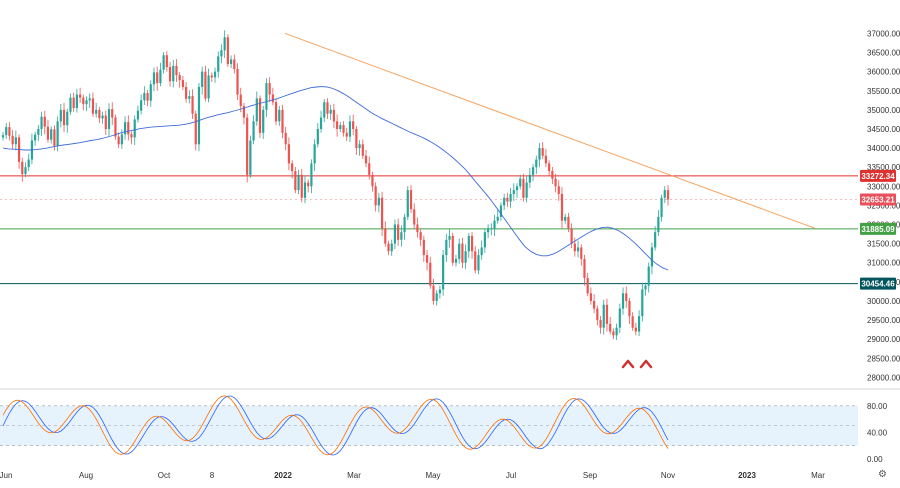 The height and width of the screenshot is (488, 900). I want to click on x-tick-label: Jul, so click(511, 475).